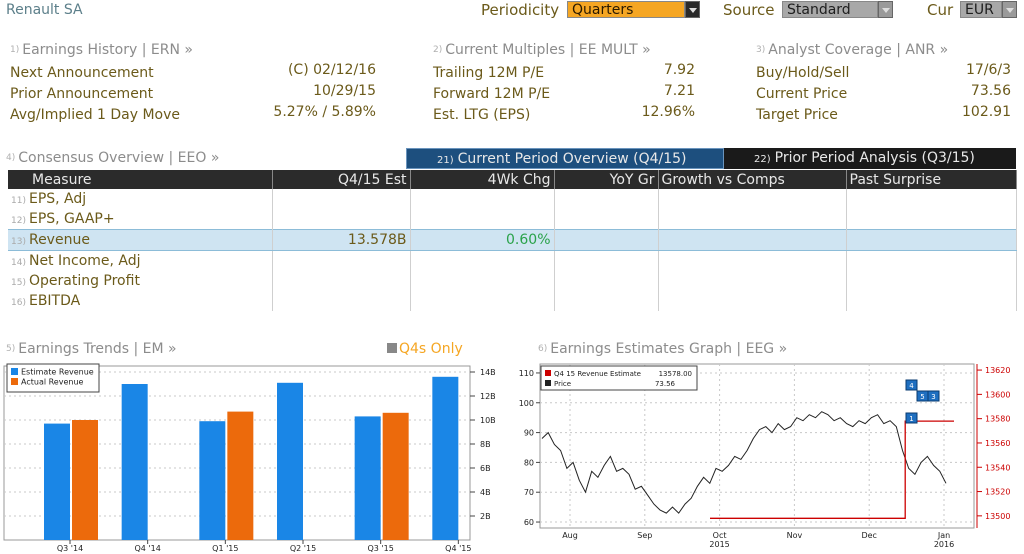  Describe the element at coordinates (59, 240) in the screenshot. I see `measure-cell: Revenue` at that location.